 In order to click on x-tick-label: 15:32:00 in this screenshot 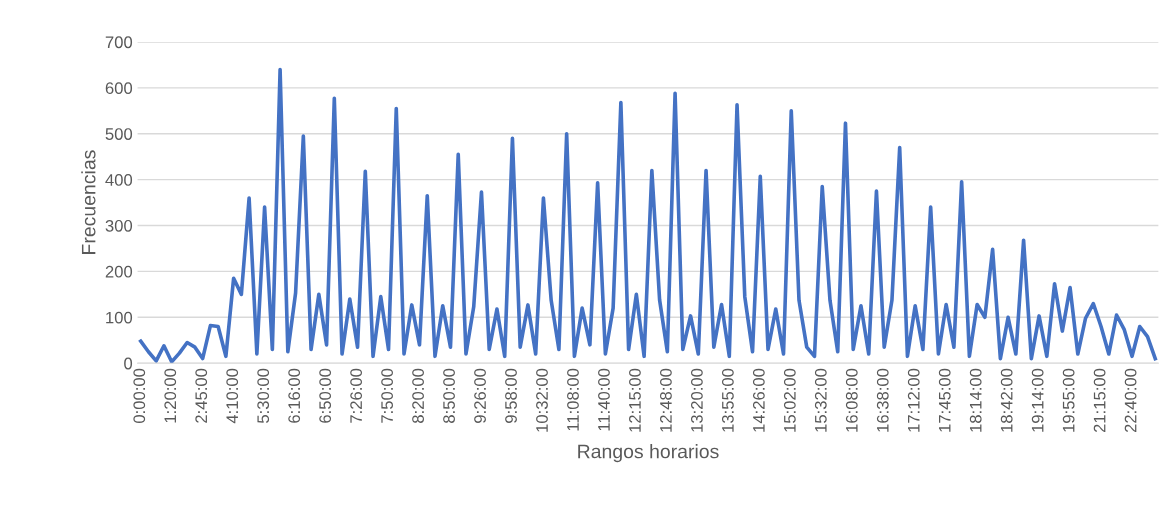, I will do `click(820, 400)`.